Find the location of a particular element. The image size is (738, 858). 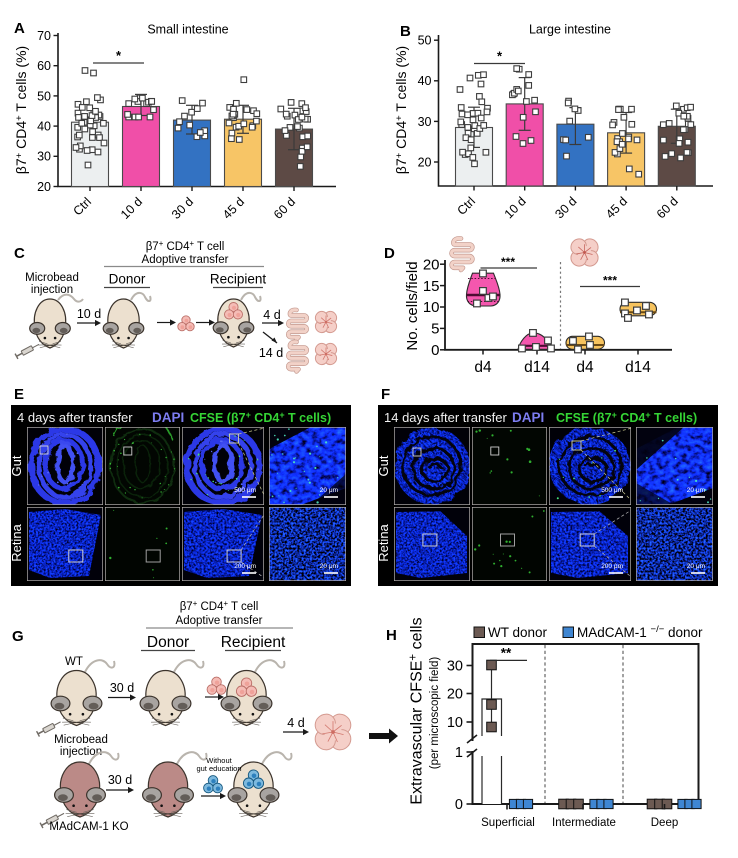

svg-text: 60 is located at coordinates (44, 66).